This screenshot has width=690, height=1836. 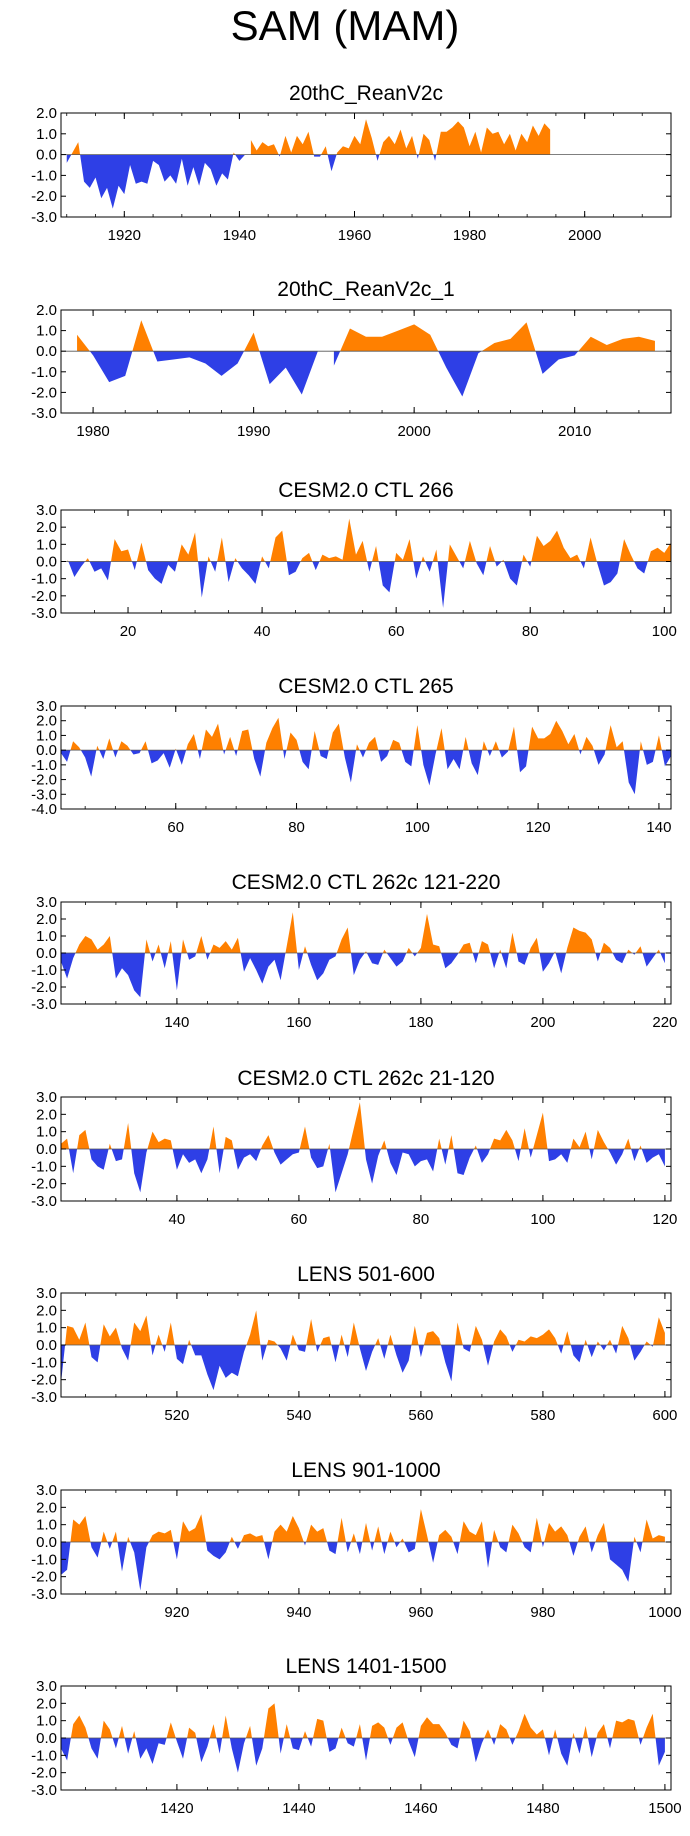 I want to click on x-tick-label: 940, so click(x=298, y=1612).